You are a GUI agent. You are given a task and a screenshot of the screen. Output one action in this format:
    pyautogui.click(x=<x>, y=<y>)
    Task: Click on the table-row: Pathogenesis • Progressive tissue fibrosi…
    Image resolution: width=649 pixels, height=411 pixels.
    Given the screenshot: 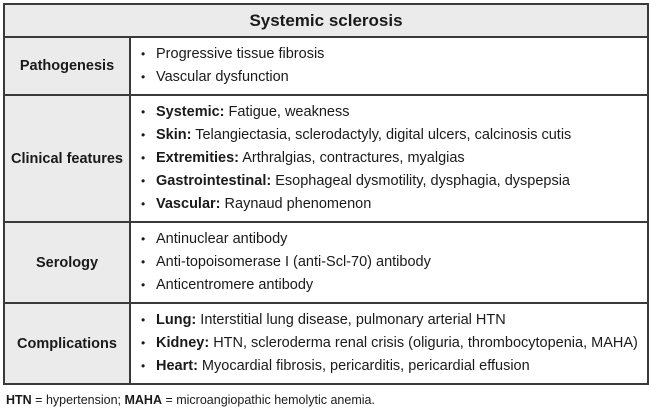 What is the action you would take?
    pyautogui.click(x=326, y=66)
    